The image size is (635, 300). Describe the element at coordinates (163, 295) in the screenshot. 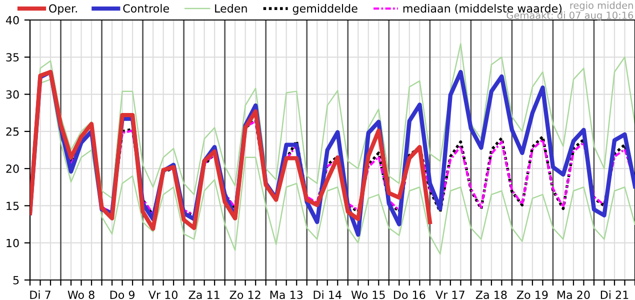

I see `x-tick-label: Vr 10` at that location.